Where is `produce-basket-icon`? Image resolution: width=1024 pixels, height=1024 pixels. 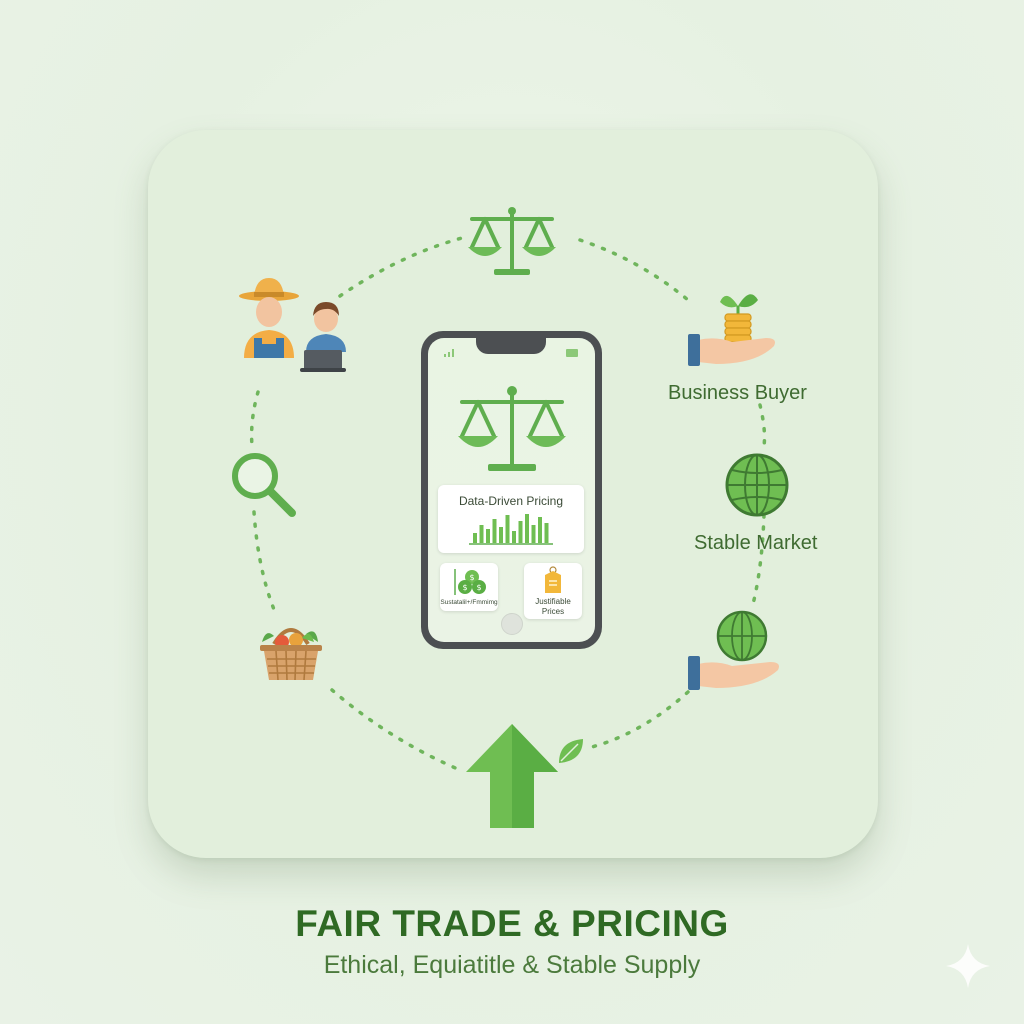
produce-basket-icon is located at coordinates (291, 654).